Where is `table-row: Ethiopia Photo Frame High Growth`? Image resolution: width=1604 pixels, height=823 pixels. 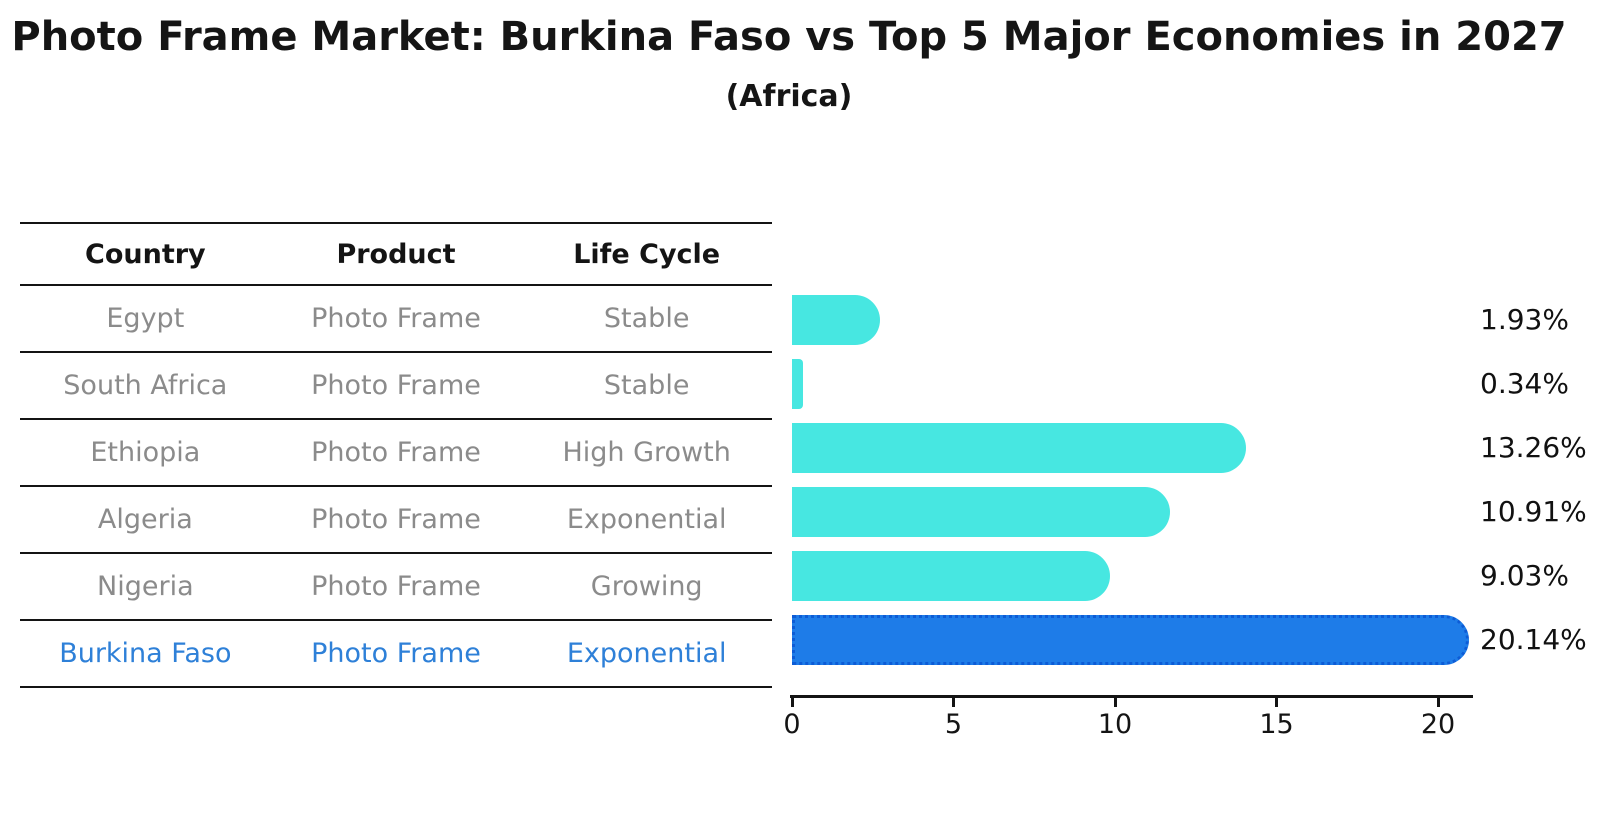
table-row: Ethiopia Photo Frame High Growth is located at coordinates (396, 453).